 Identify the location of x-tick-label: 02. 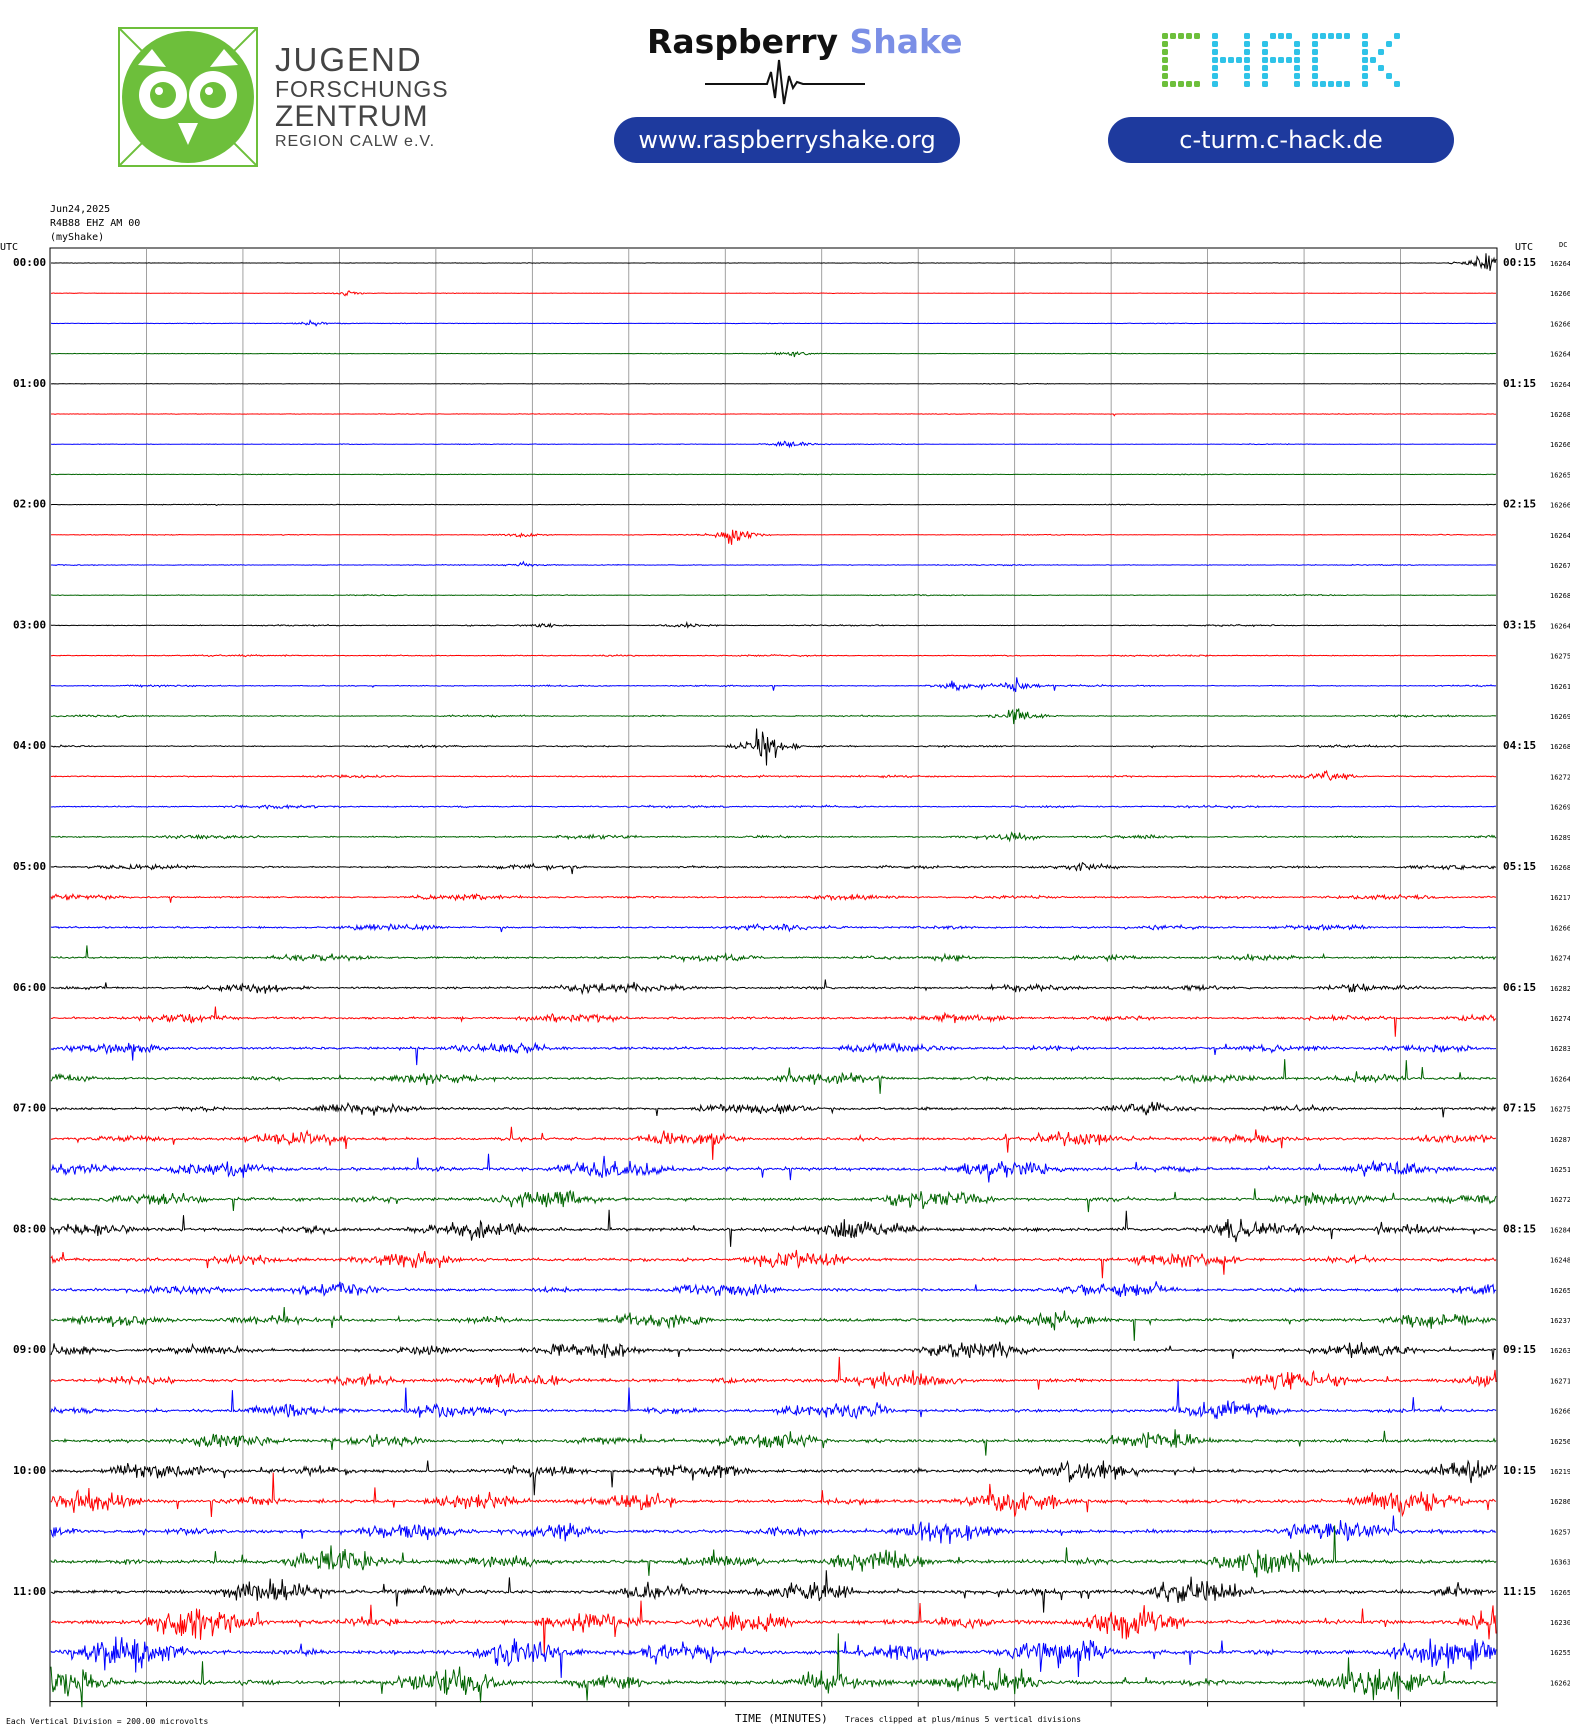
(242, 1709).